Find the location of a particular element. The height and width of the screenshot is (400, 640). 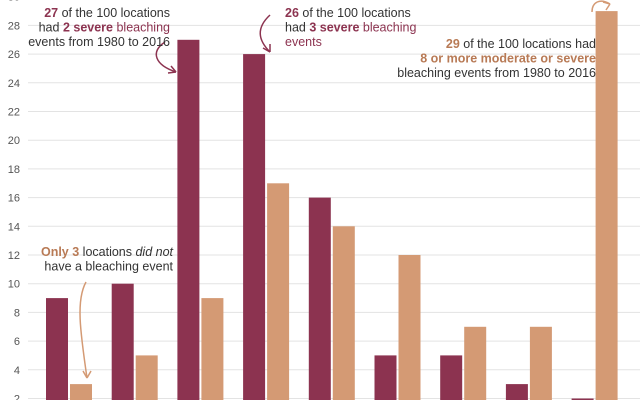

ann-27-text: events from 1980 to 2016 is located at coordinates (99, 42).